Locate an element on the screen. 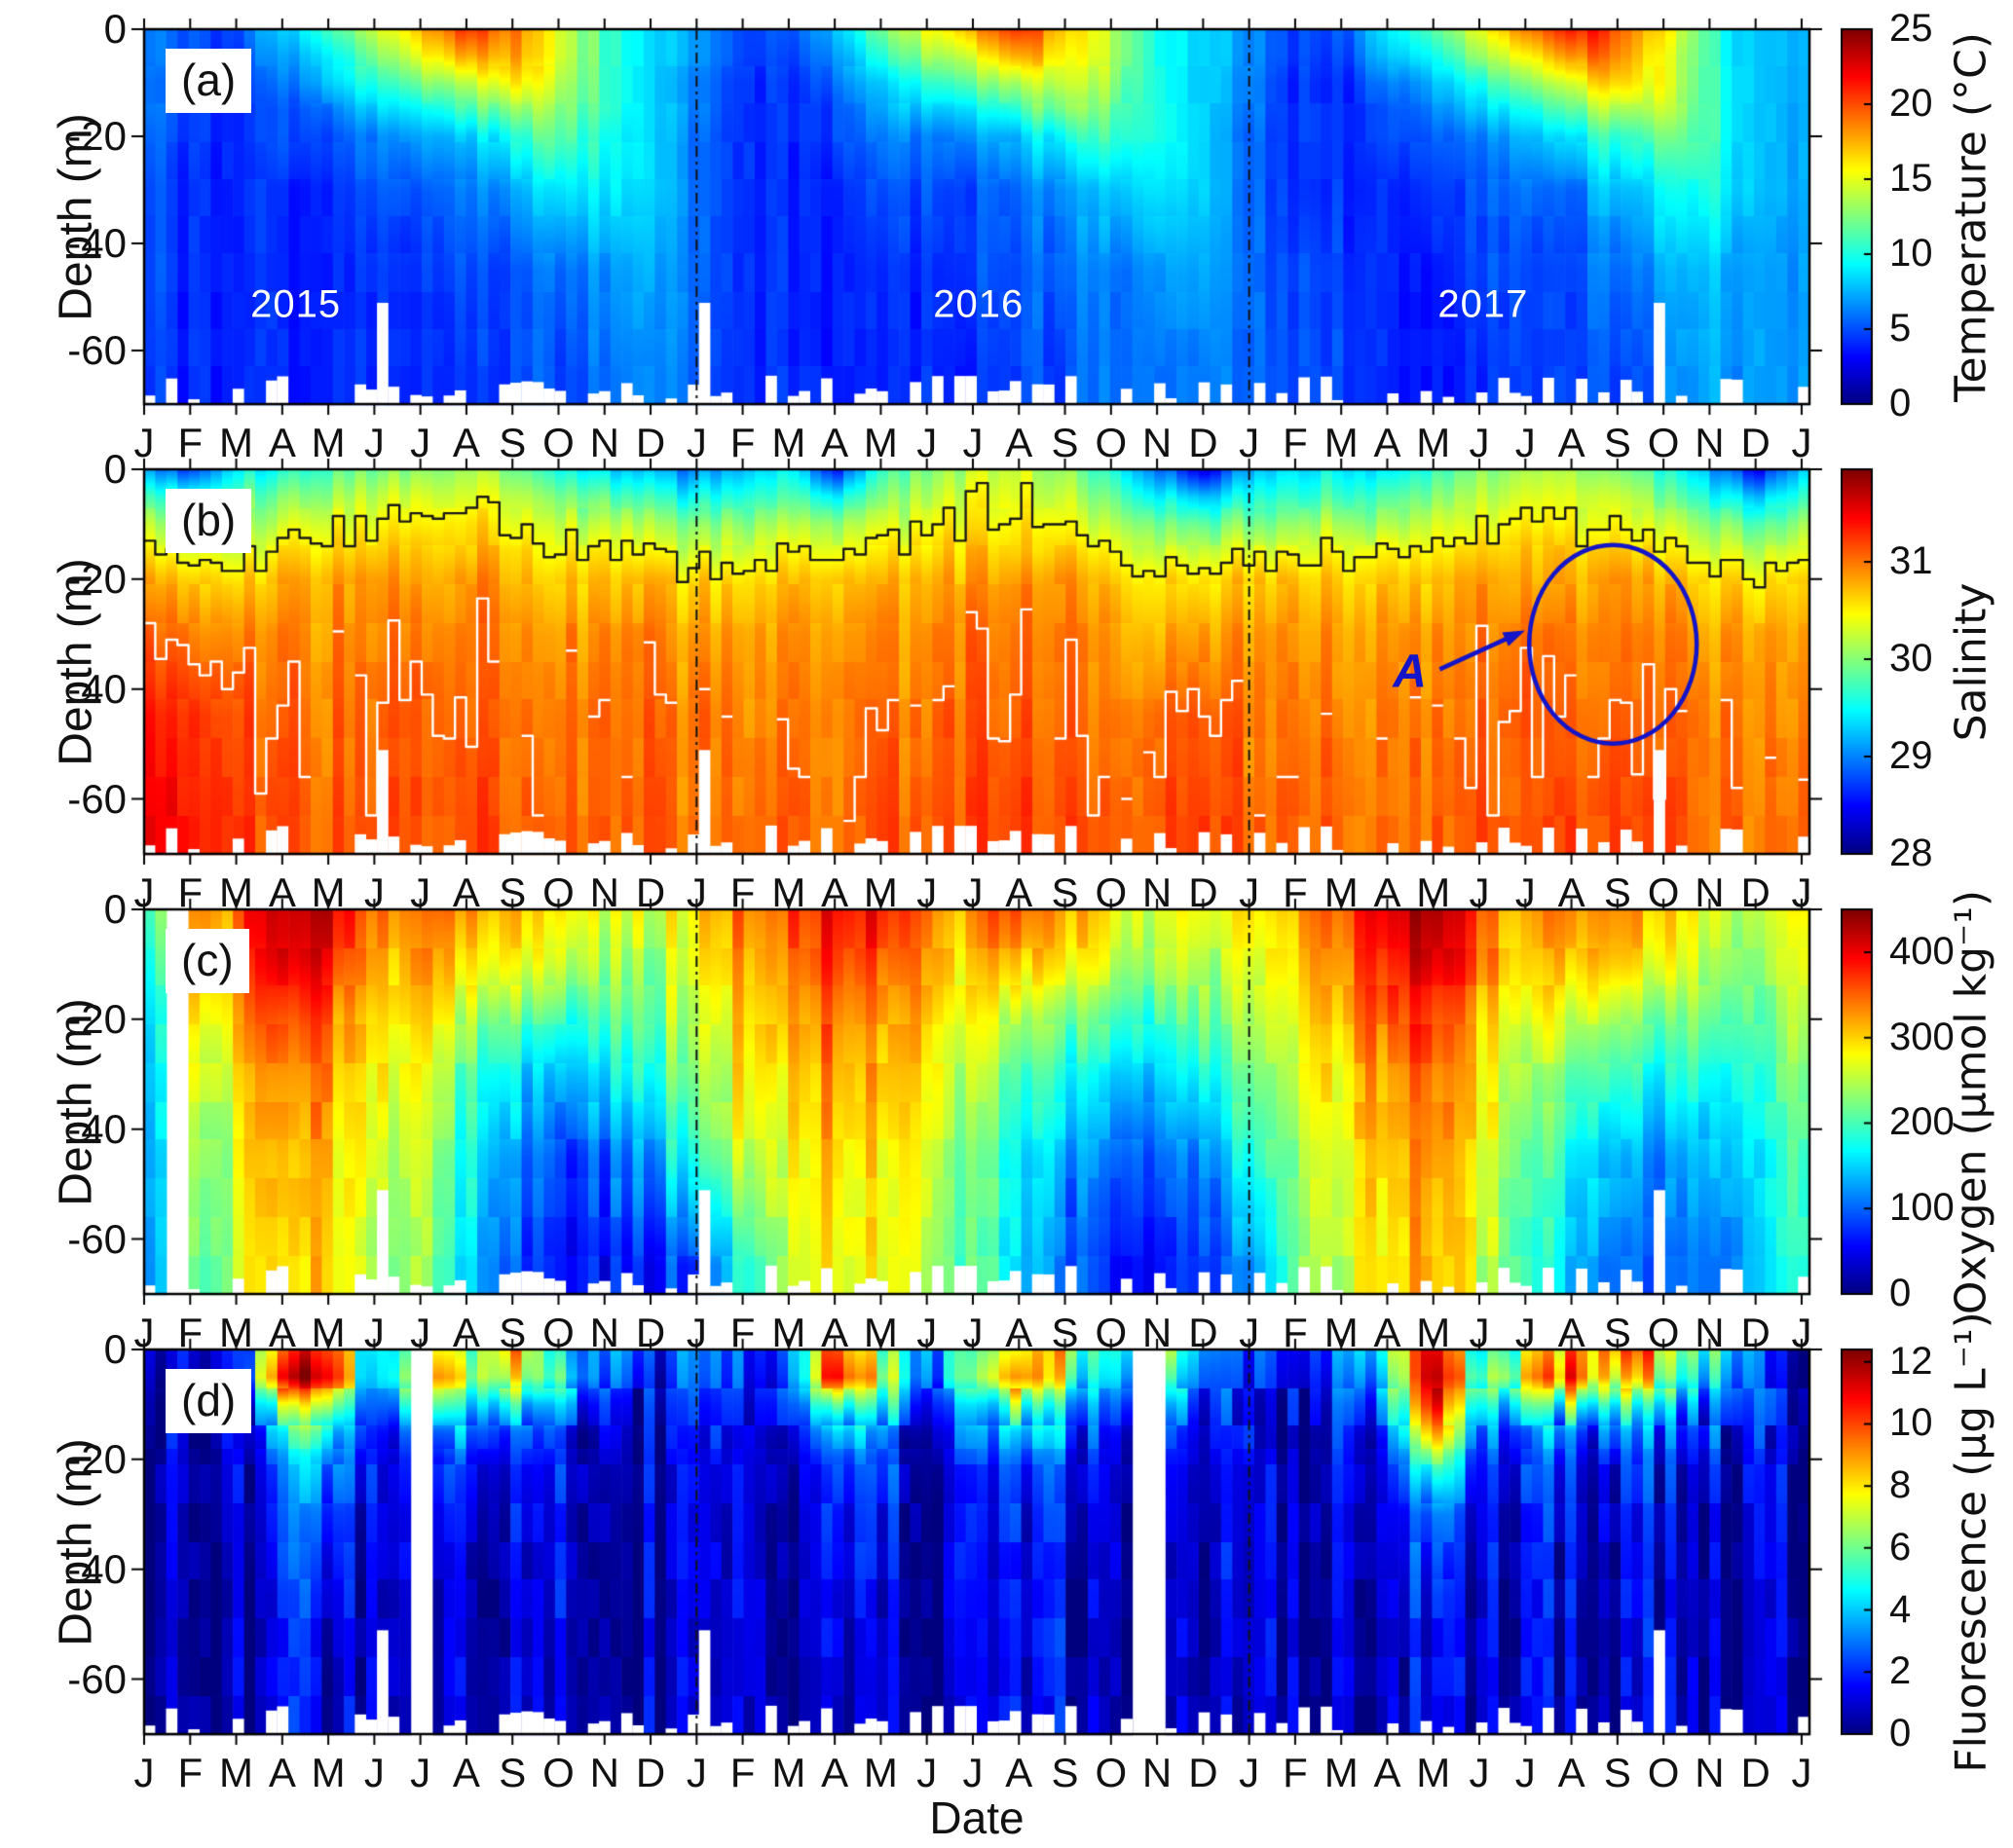 This screenshot has height=1848, width=2013. depth-tick-label: -40 is located at coordinates (97, 1128).